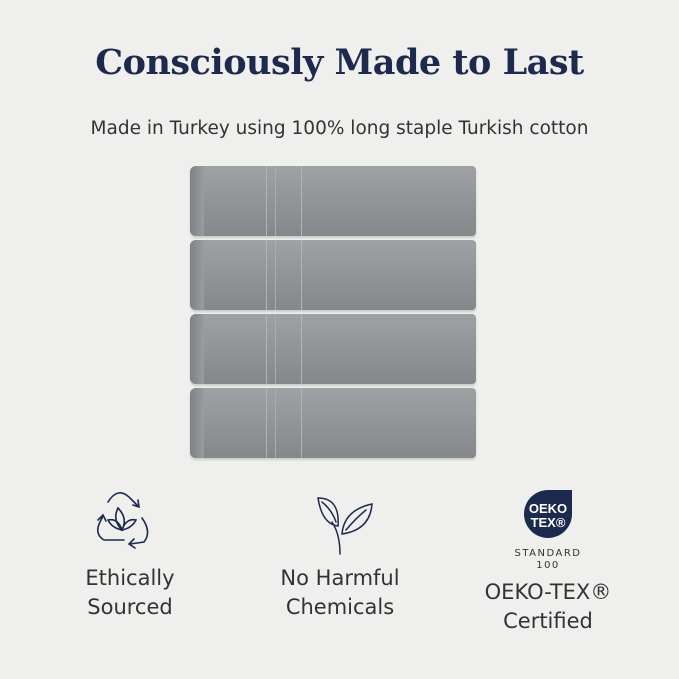  Describe the element at coordinates (548, 508) in the screenshot. I see `svg-text: OEKO` at that location.